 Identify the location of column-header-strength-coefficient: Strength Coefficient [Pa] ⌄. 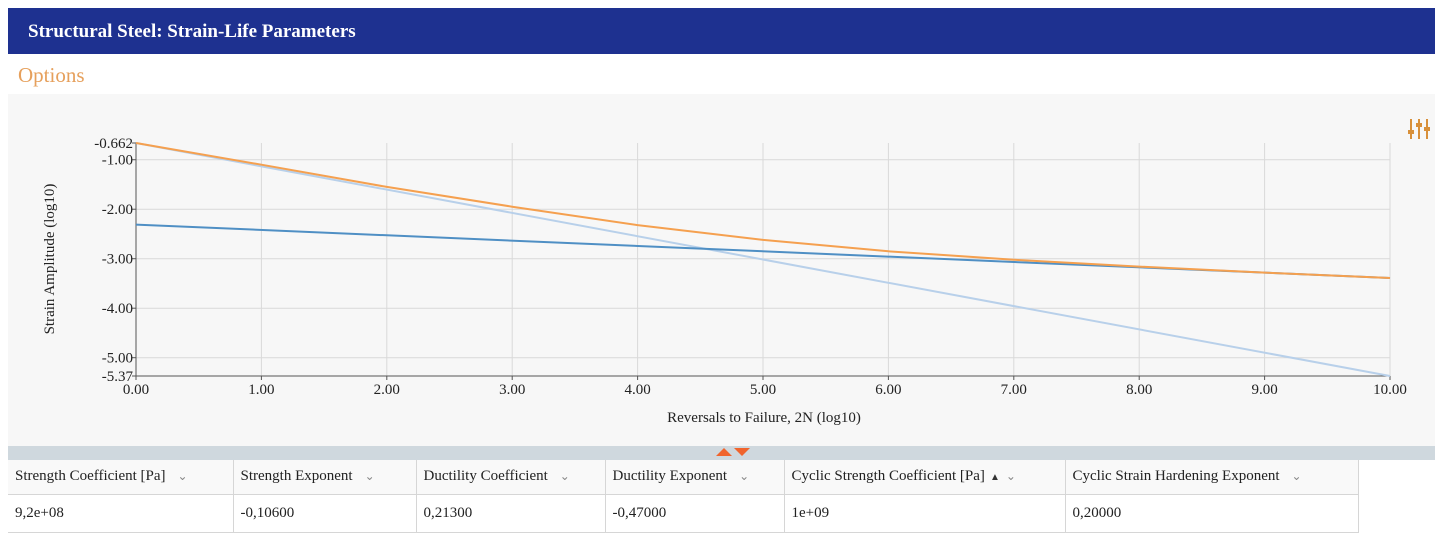
(121, 477).